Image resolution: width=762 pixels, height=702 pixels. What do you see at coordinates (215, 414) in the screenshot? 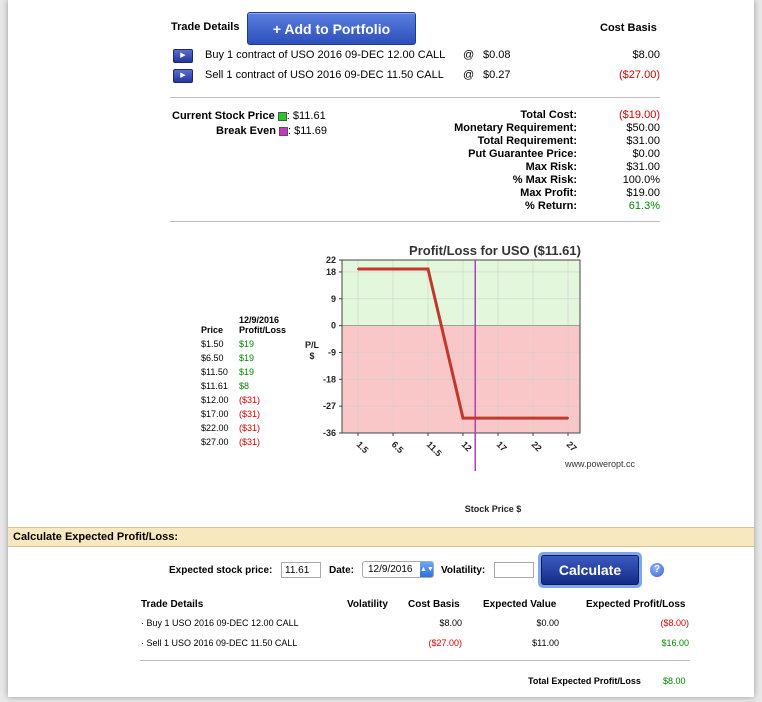
I see `pl-table-price: $17.00` at bounding box center [215, 414].